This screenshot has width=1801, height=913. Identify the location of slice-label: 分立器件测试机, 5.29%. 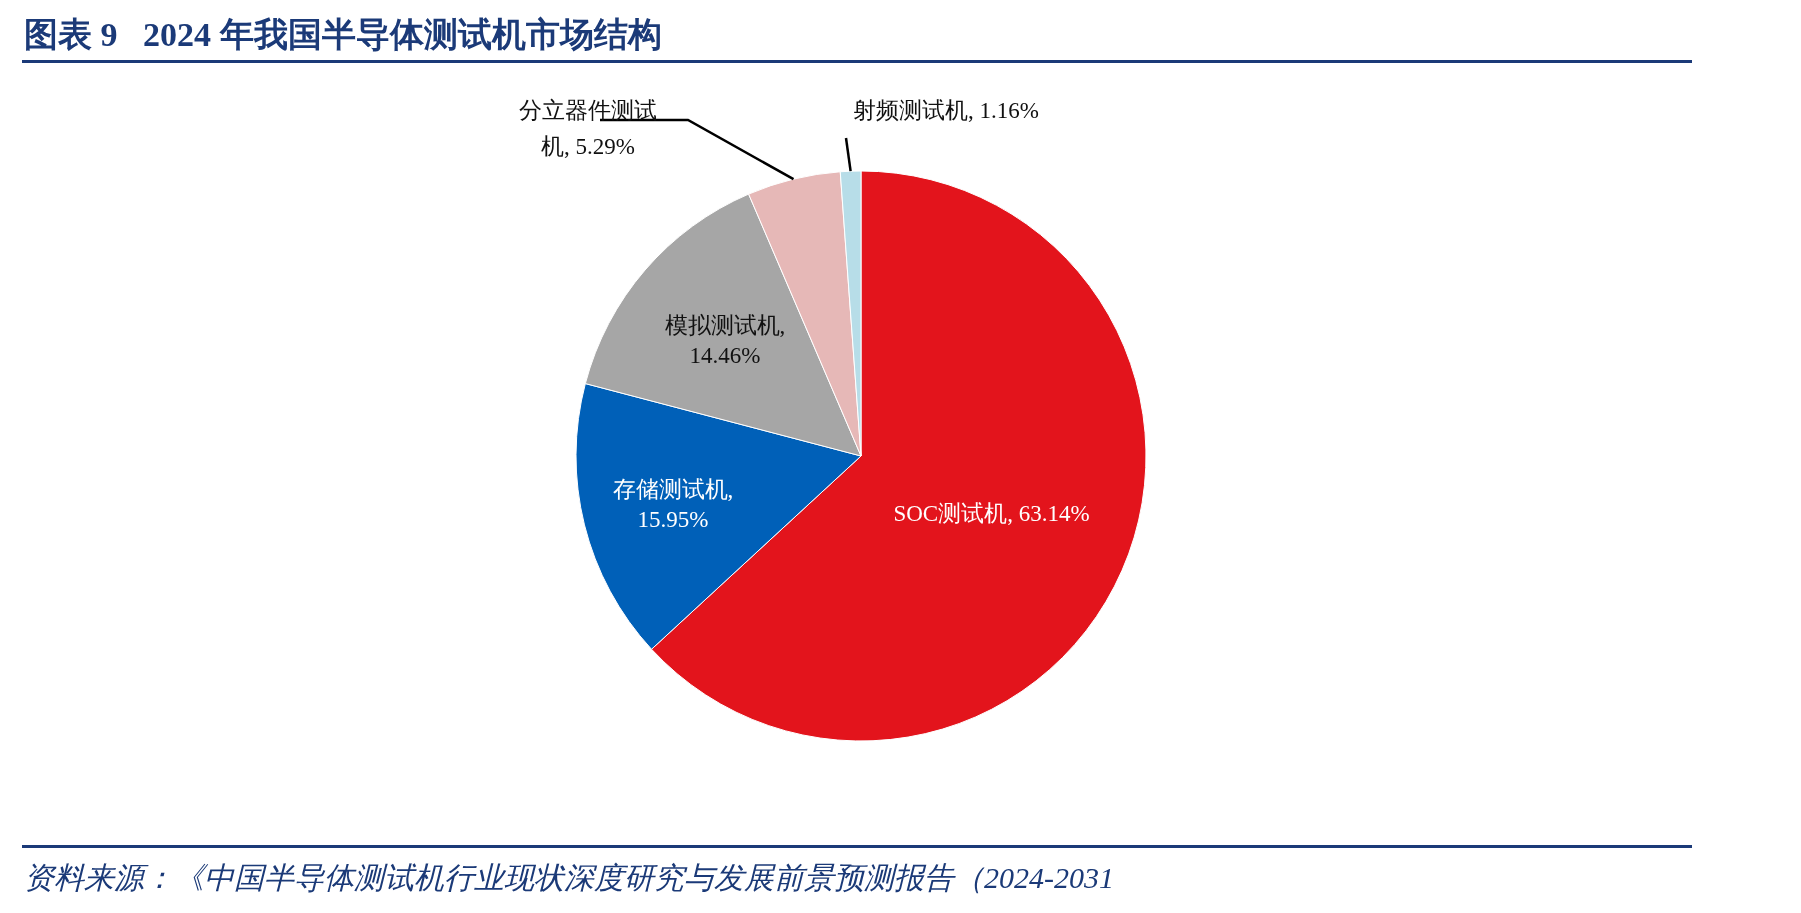
(588, 128).